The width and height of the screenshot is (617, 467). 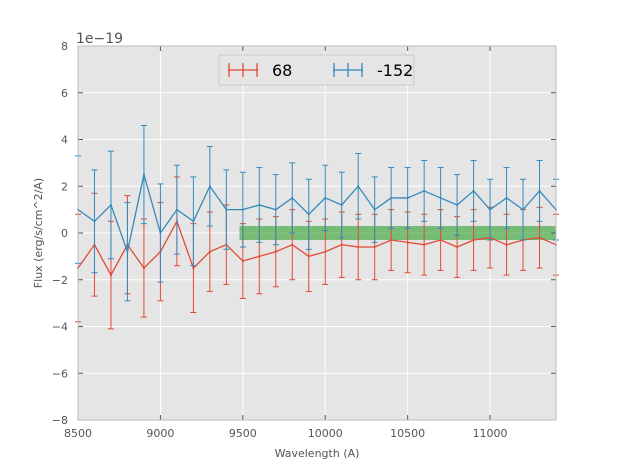 What do you see at coordinates (243, 433) in the screenshot?
I see `x-tick-label: 9500` at bounding box center [243, 433].